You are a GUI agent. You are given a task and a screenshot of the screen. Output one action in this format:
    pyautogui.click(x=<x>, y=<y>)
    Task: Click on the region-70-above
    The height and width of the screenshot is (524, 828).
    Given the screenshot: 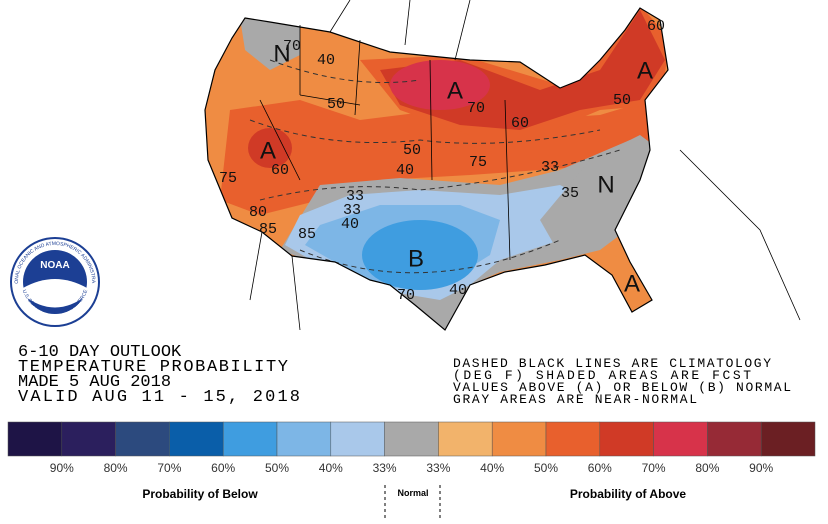 What is the action you would take?
    pyautogui.click(x=440, y=85)
    